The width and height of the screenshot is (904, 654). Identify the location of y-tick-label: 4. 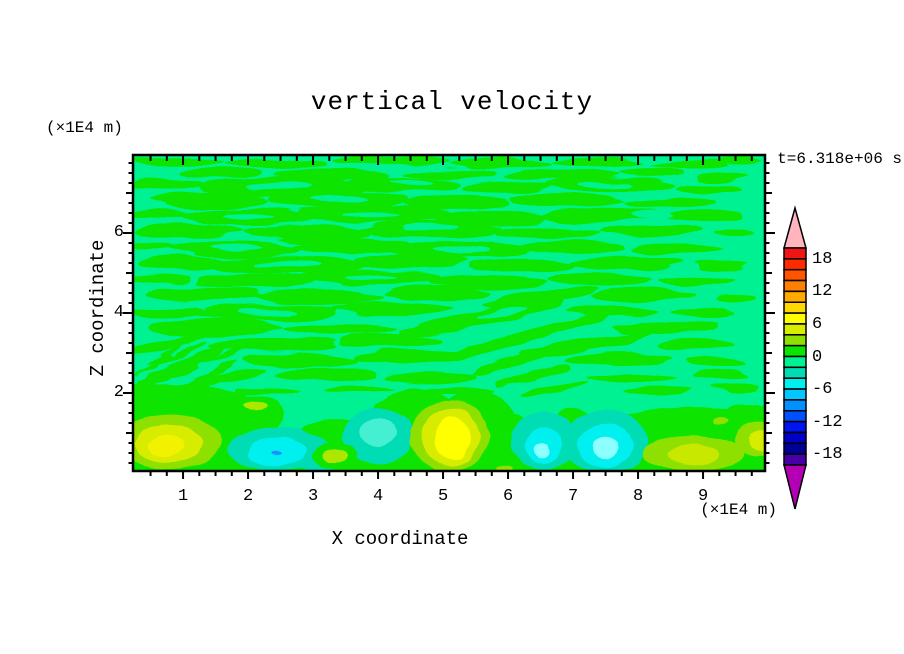
(118, 312).